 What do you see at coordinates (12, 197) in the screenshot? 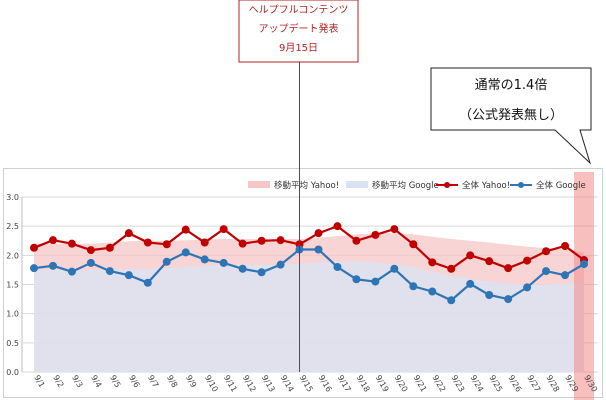
I see `y-tick-3.0: 3.0` at bounding box center [12, 197].